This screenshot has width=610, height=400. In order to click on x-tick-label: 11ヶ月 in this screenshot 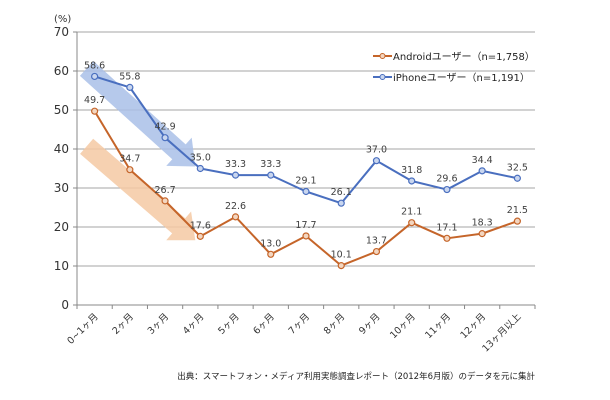, I will do `click(438, 326)`.